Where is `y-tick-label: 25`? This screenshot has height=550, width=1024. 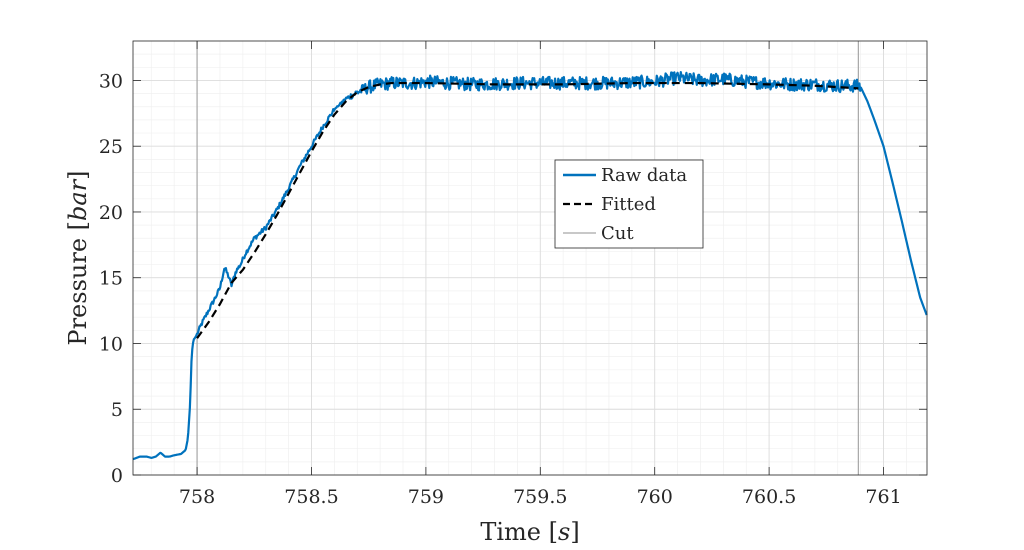 y-tick-label: 25 is located at coordinates (111, 147).